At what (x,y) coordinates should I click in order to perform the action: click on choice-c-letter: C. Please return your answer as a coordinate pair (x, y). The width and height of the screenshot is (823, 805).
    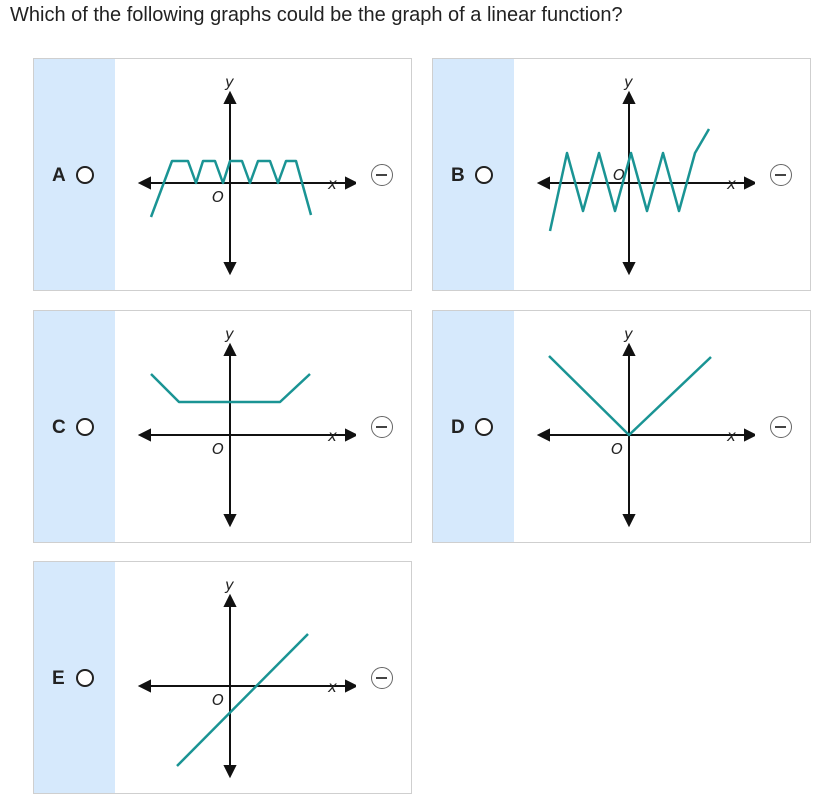
    Looking at the image, I should click on (59, 427).